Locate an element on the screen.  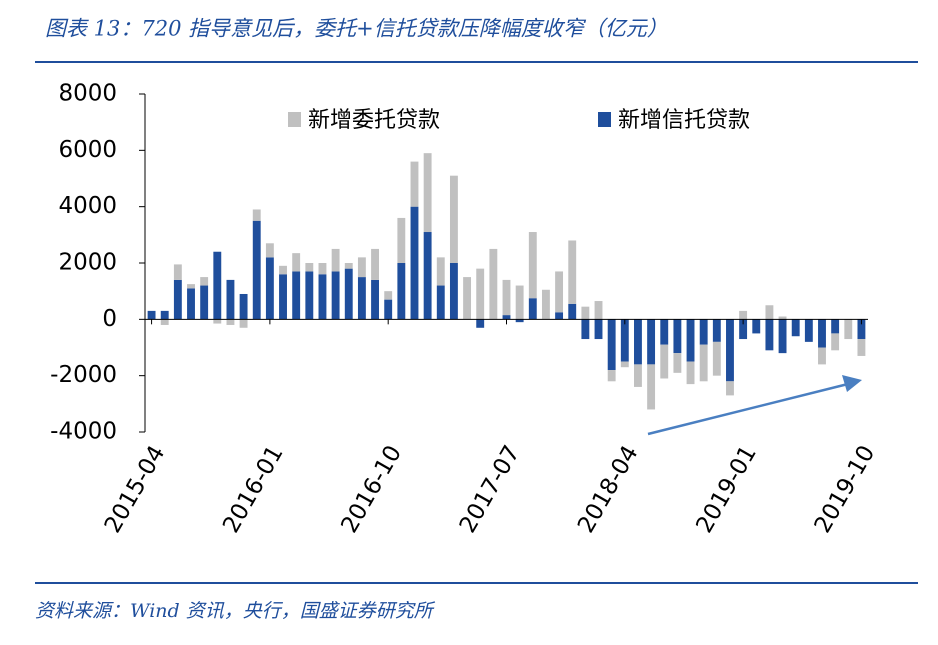
trend-arrow is located at coordinates (754, 405).